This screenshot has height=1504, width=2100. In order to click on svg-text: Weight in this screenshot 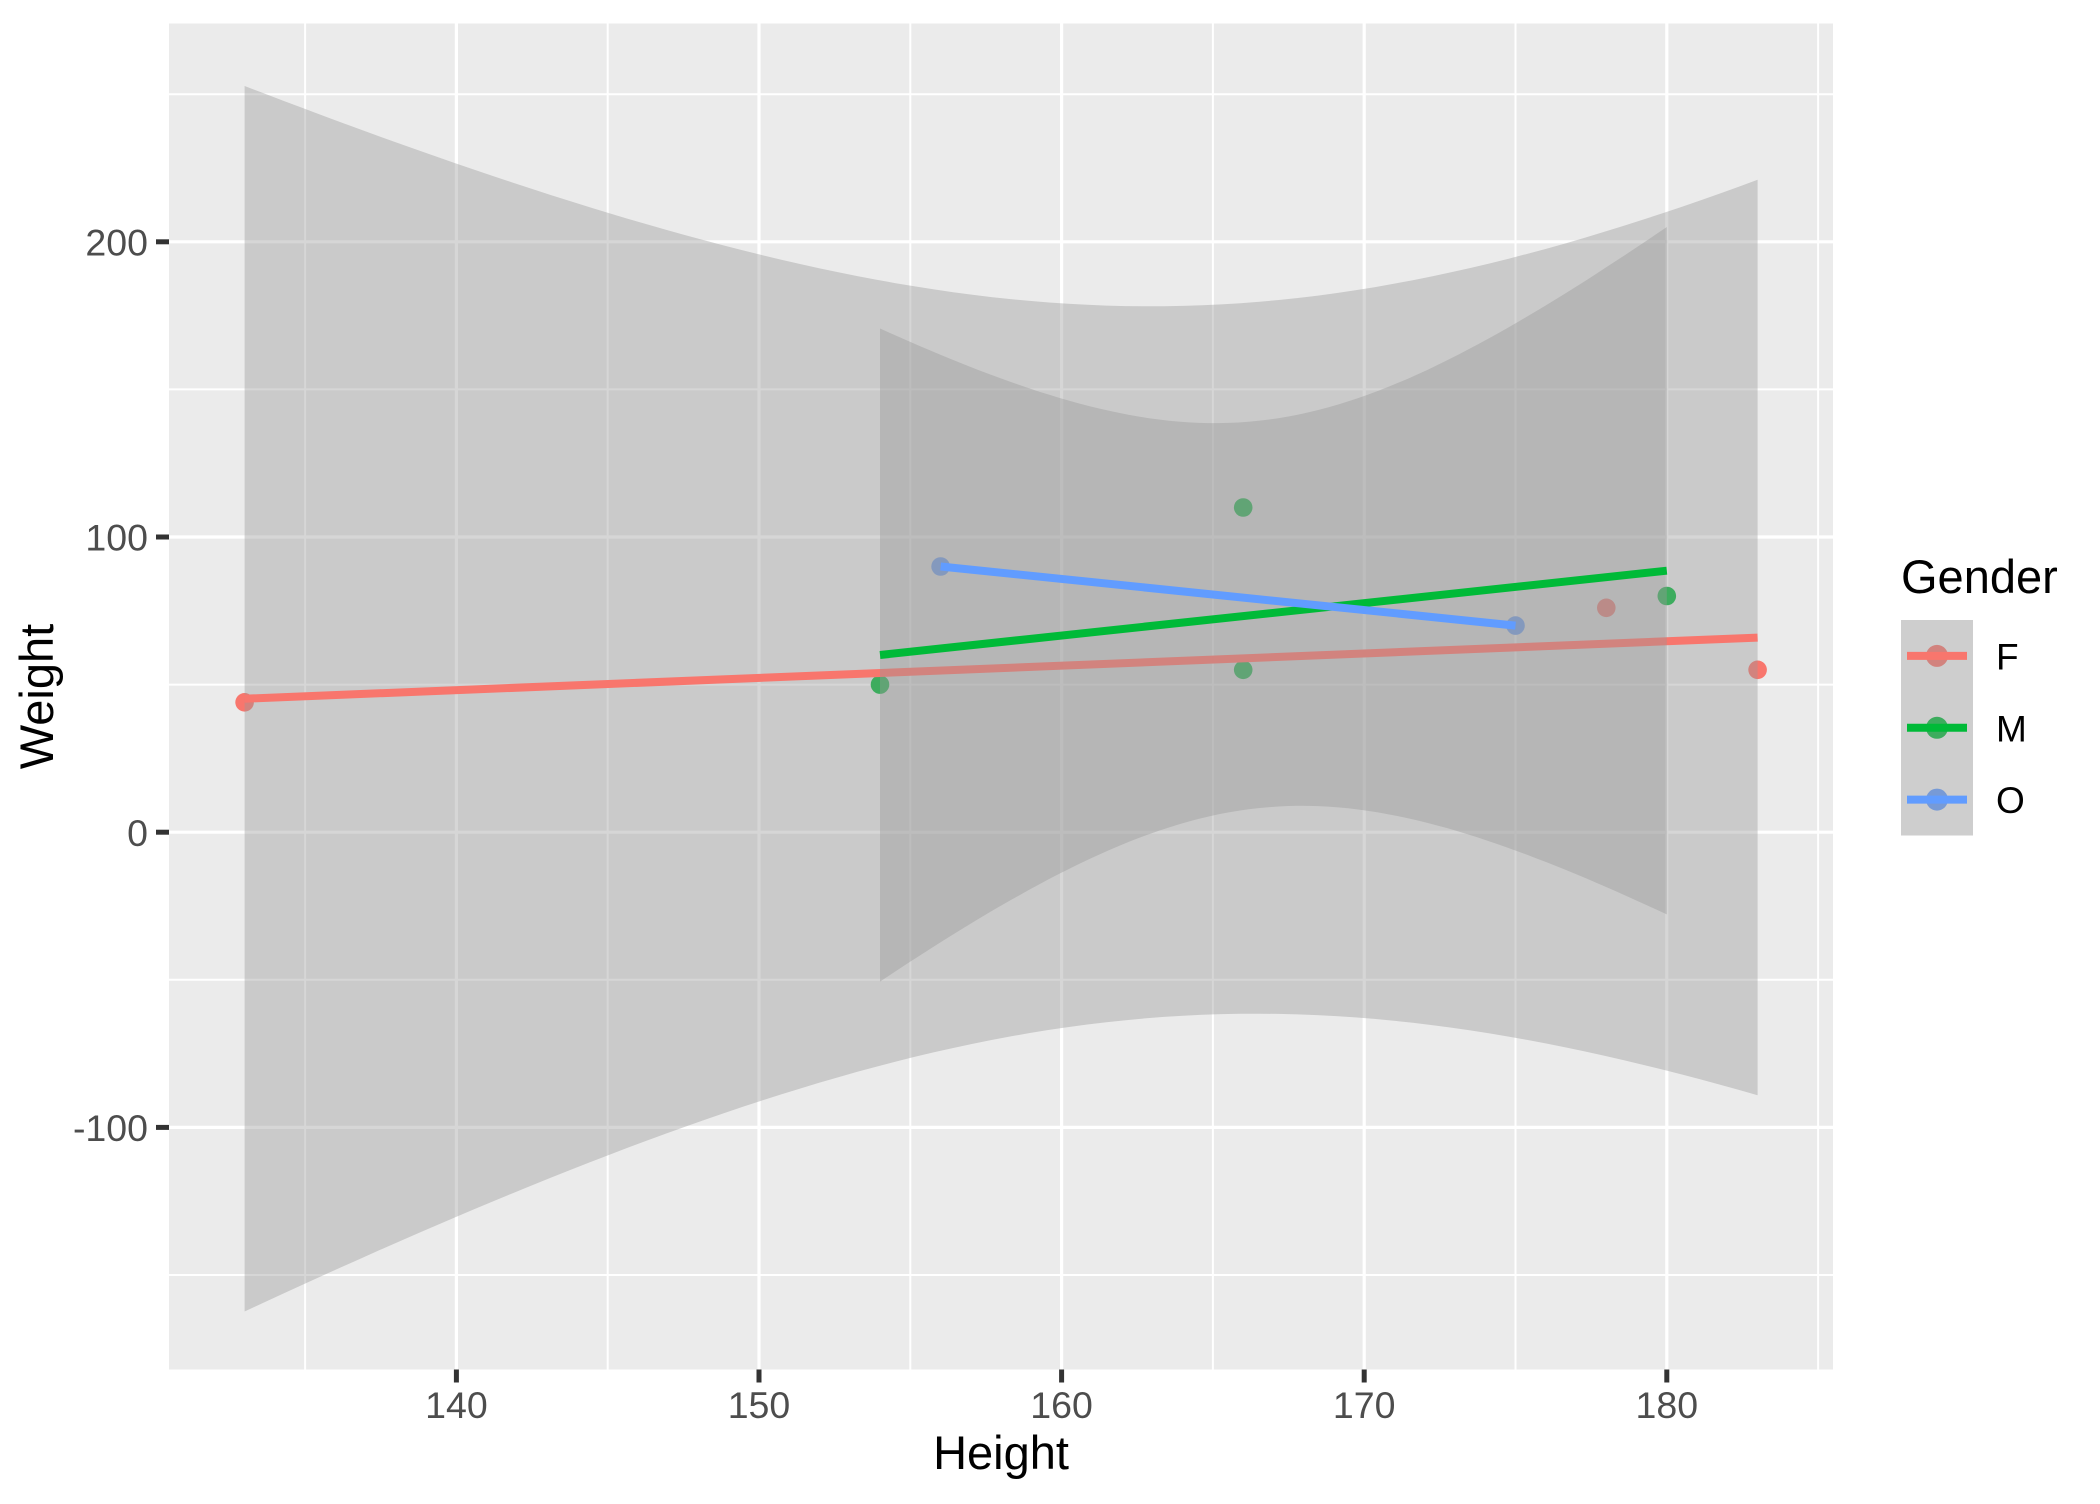, I will do `click(36, 696)`.